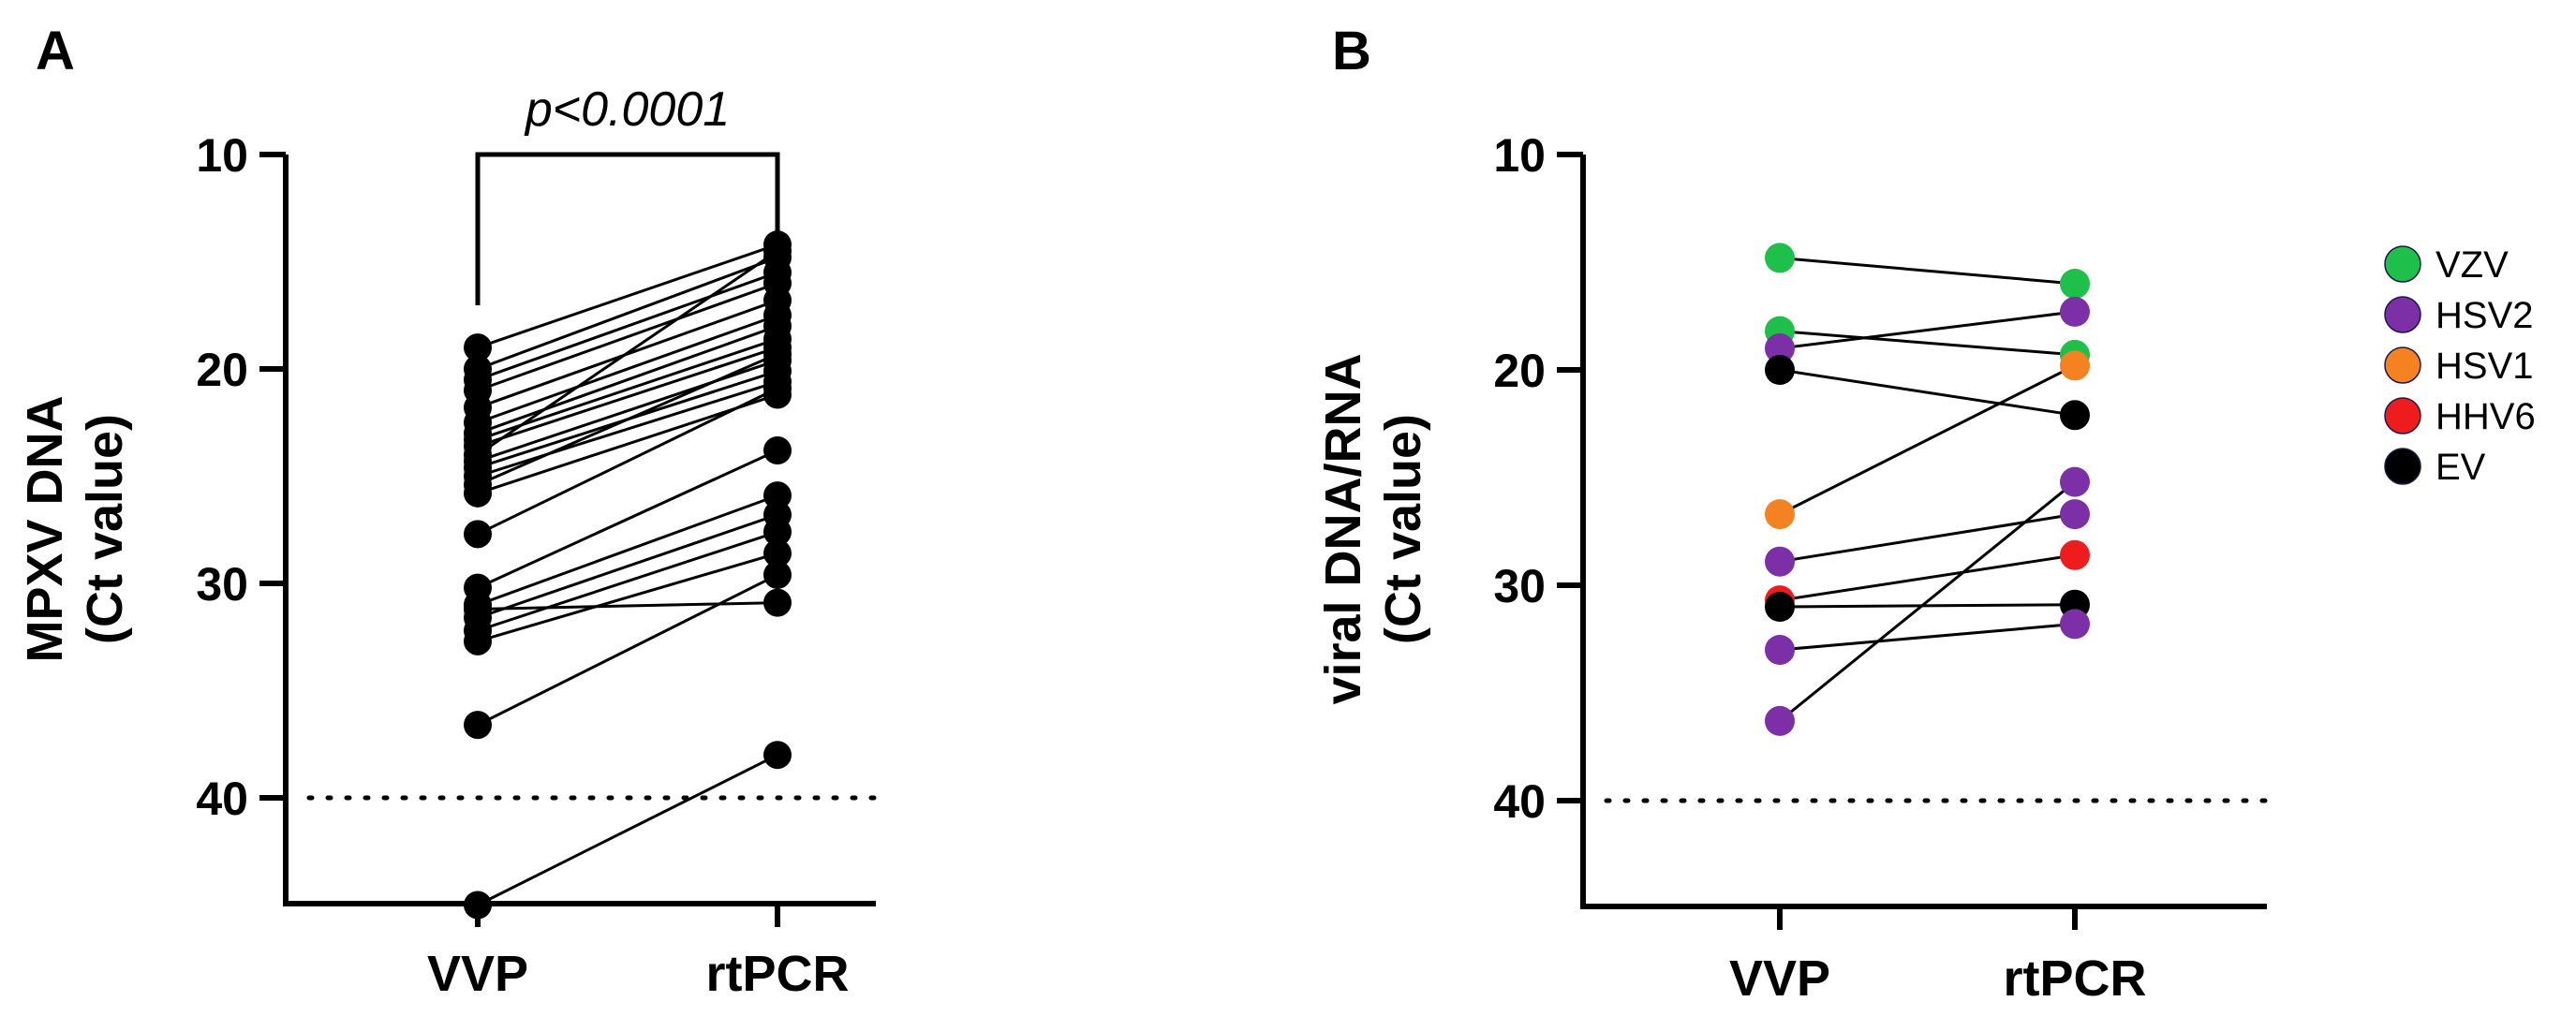  What do you see at coordinates (222, 799) in the screenshot?
I see `panel-a-y-tick-label: 40` at bounding box center [222, 799].